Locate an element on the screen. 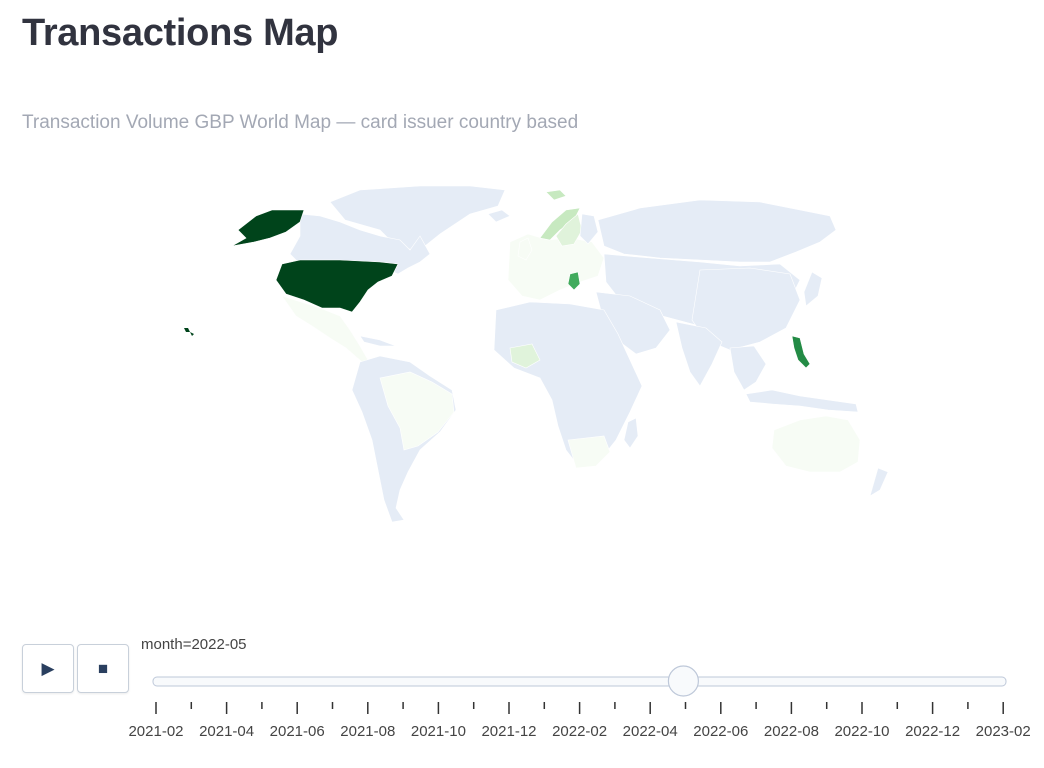 The image size is (1044, 768). region-russia is located at coordinates (717, 231).